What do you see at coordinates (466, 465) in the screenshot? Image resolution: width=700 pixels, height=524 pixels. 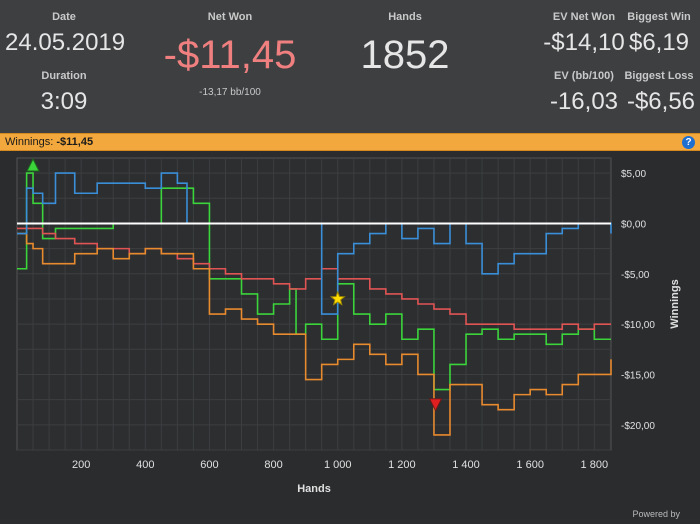 I see `x-tick-label: 1 400` at bounding box center [466, 465].